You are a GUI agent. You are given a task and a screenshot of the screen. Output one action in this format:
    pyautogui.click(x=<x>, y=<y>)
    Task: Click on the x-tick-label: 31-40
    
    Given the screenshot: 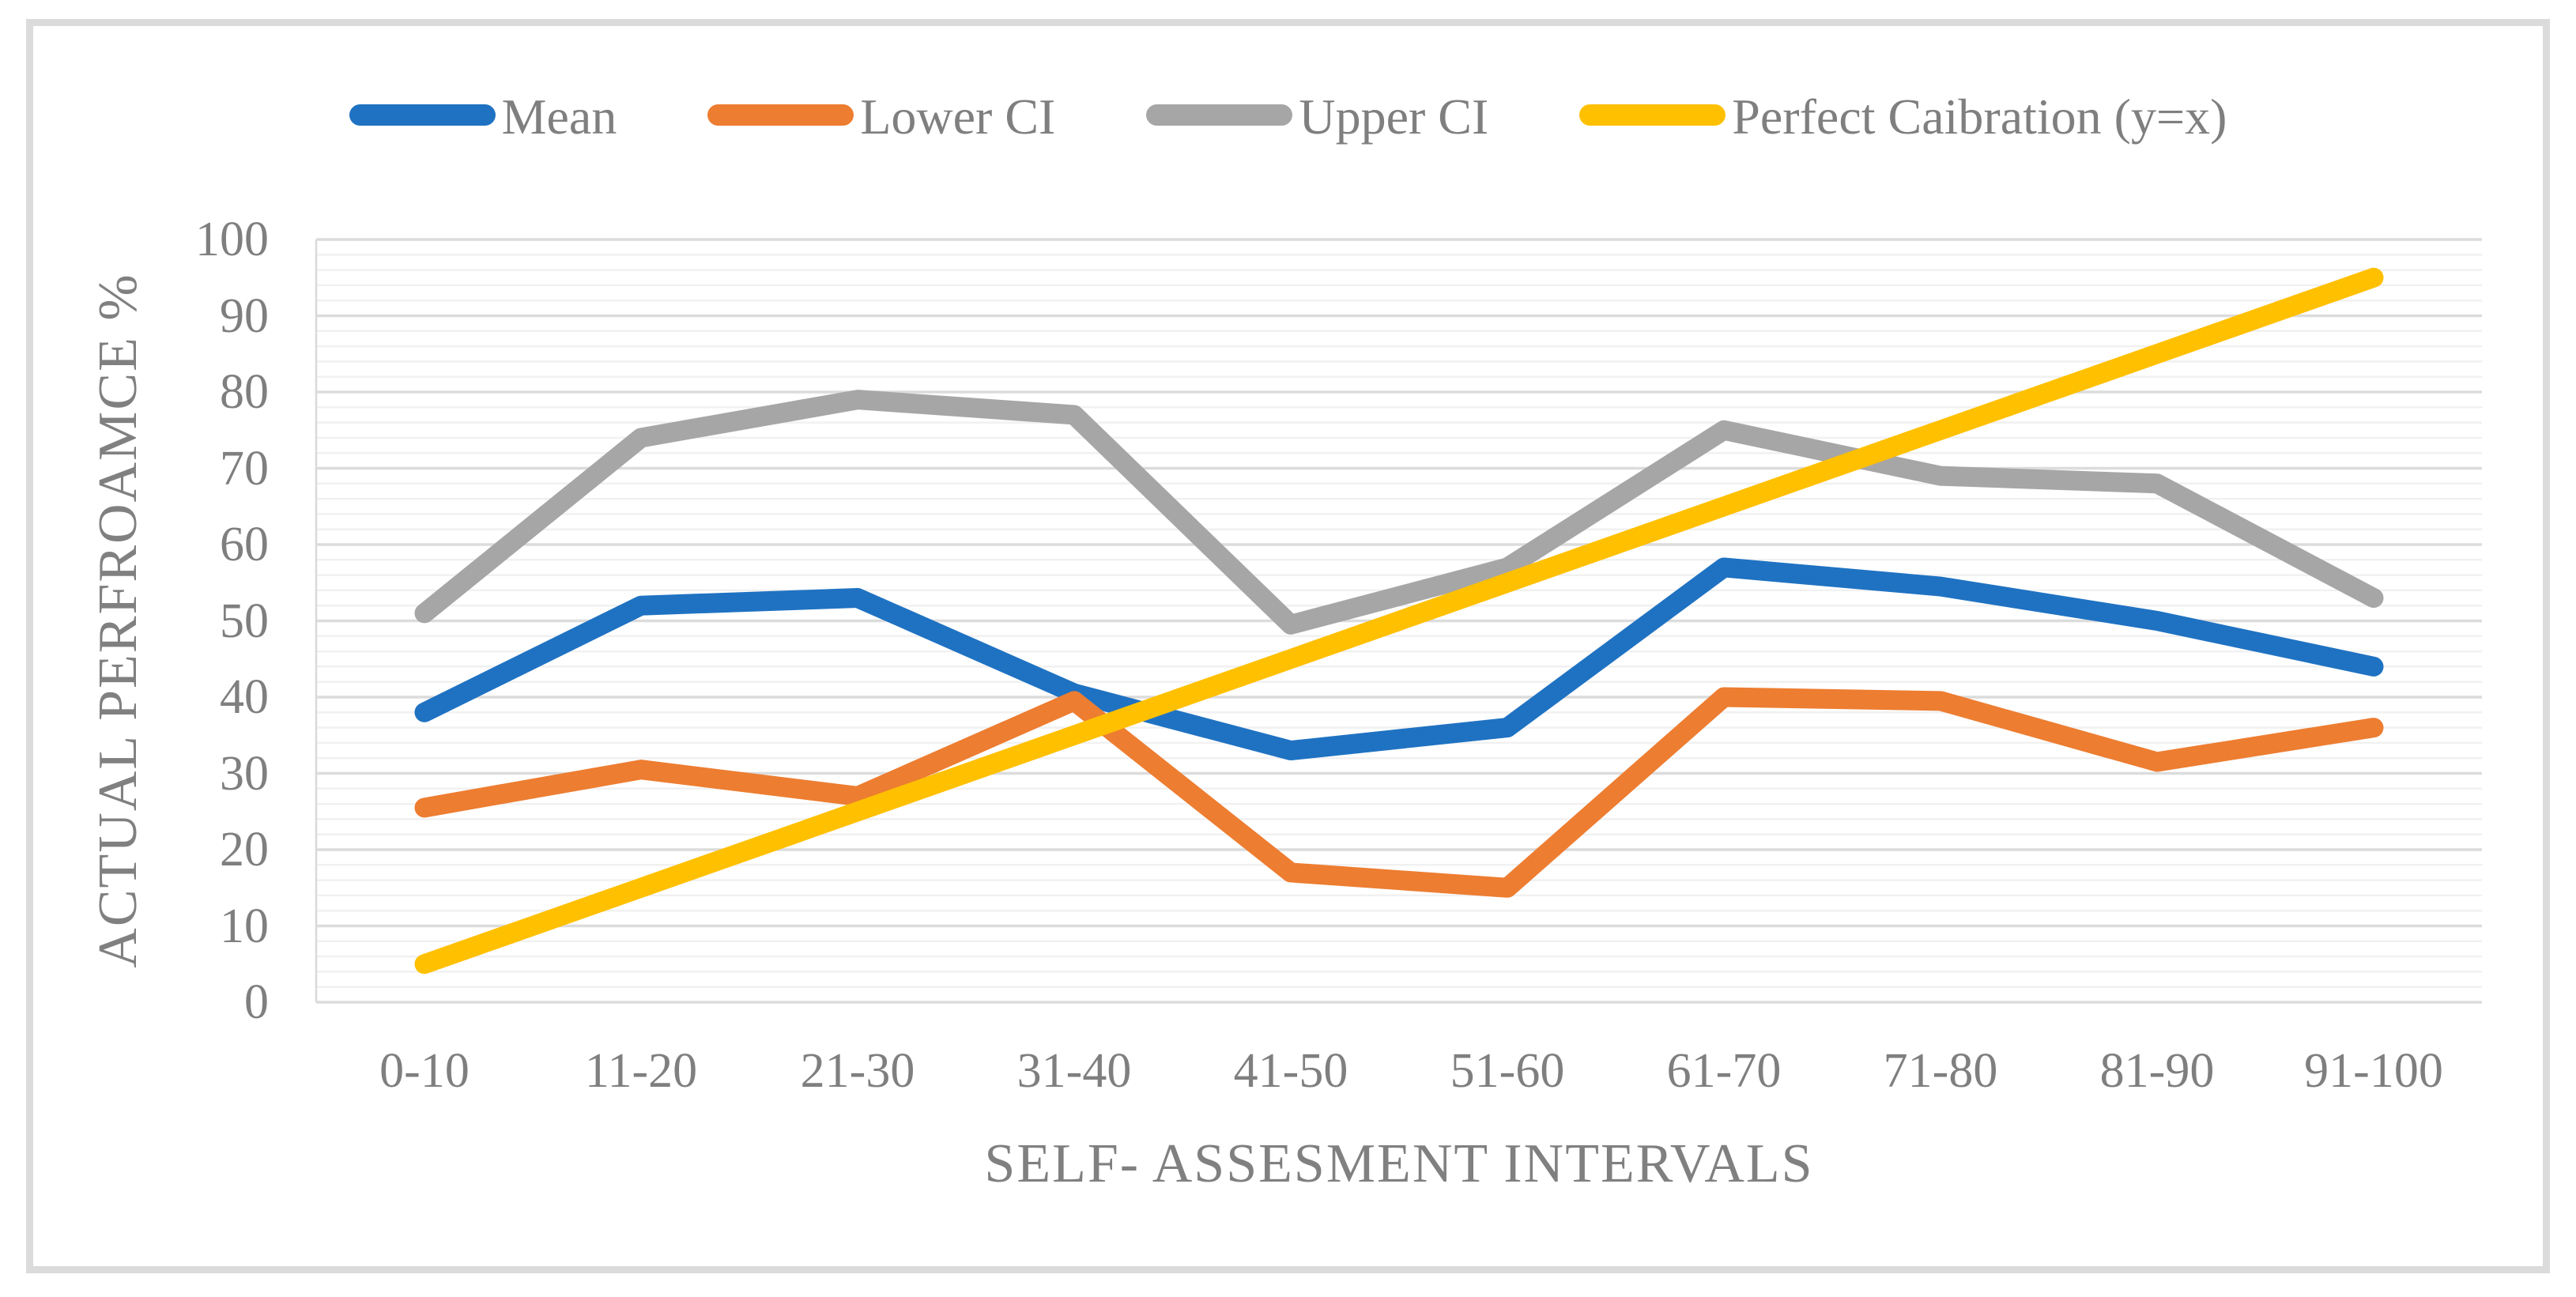 What is the action you would take?
    pyautogui.click(x=1074, y=1071)
    